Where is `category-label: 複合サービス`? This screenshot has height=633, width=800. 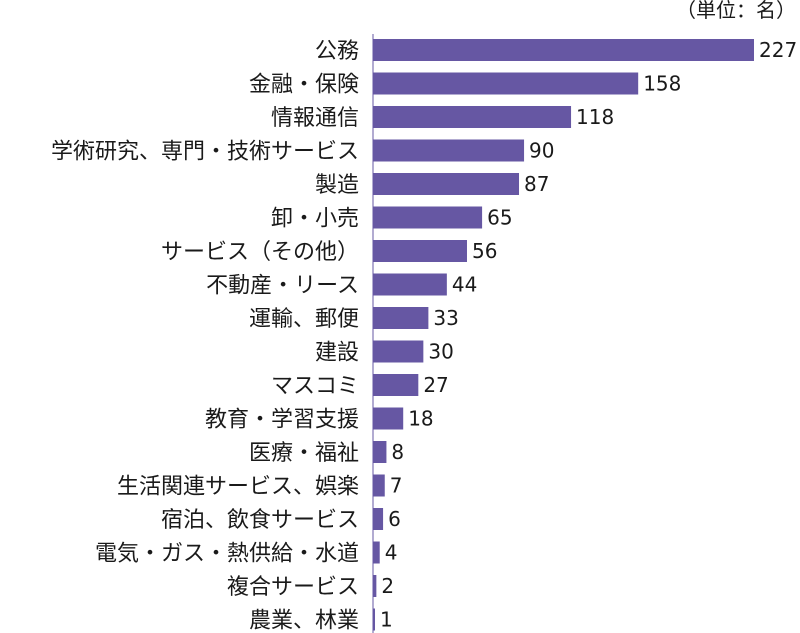 category-label: 複合サービス is located at coordinates (293, 587).